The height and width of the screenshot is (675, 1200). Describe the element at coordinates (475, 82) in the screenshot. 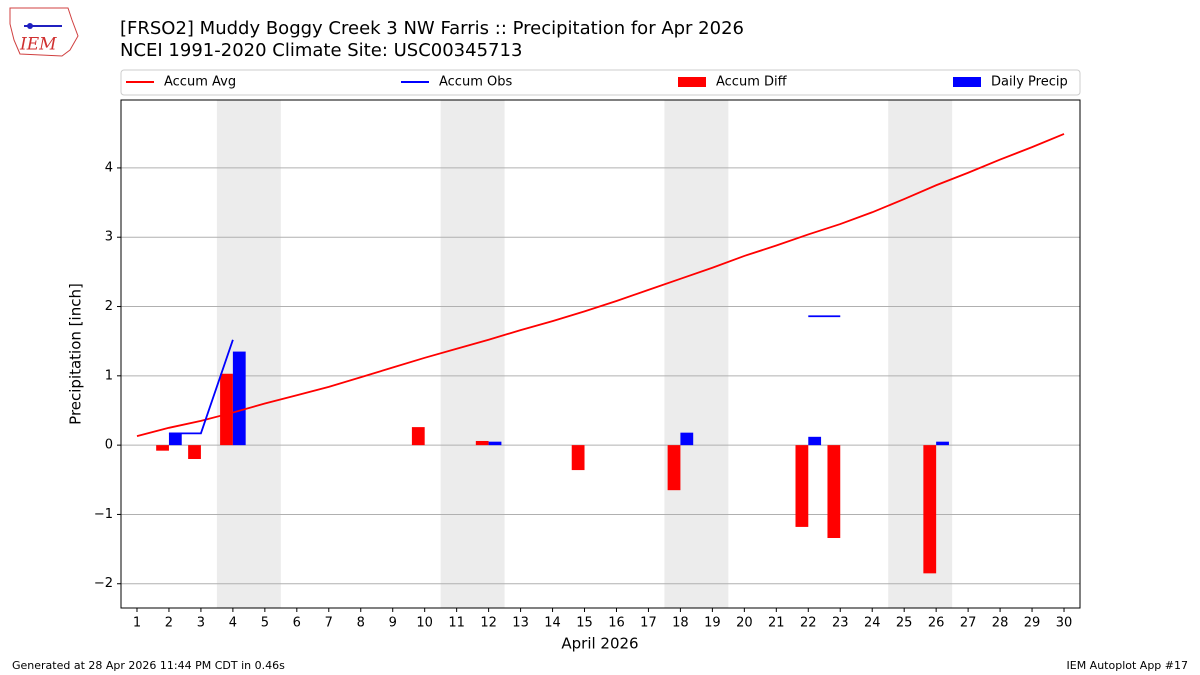

I see `legend-label: Accum Obs` at that location.